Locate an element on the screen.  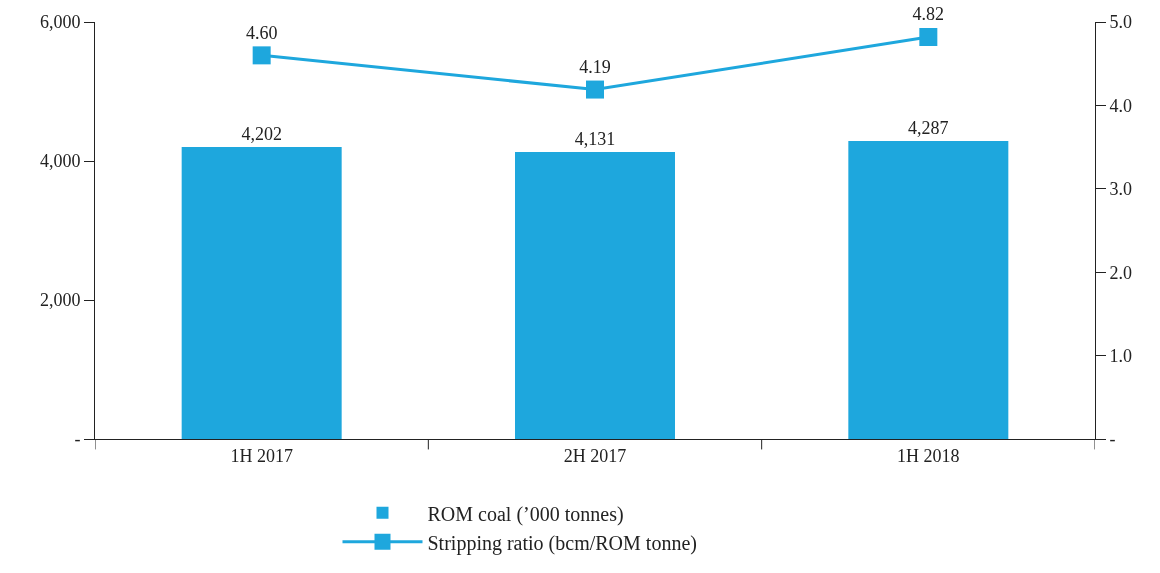
y-tick-label: 2,000 is located at coordinates (60, 300).